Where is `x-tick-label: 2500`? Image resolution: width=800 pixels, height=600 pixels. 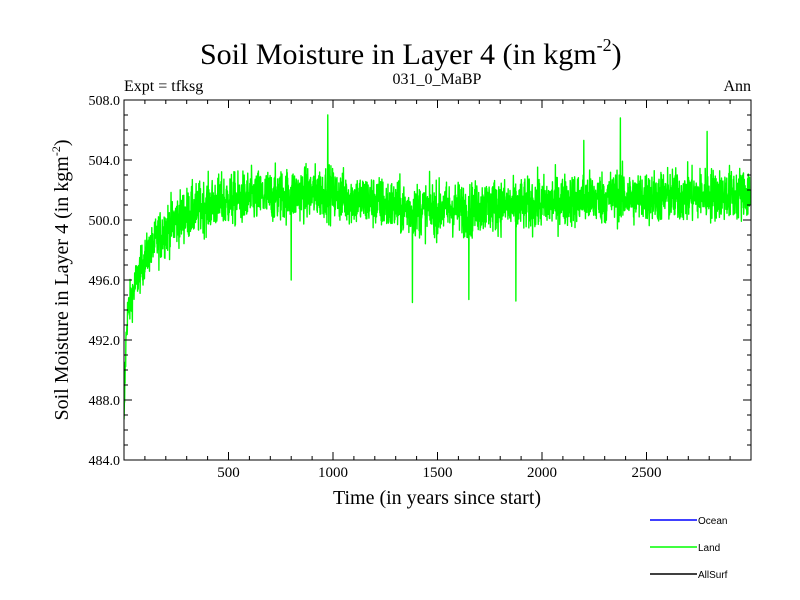
x-tick-label: 2500 is located at coordinates (647, 473).